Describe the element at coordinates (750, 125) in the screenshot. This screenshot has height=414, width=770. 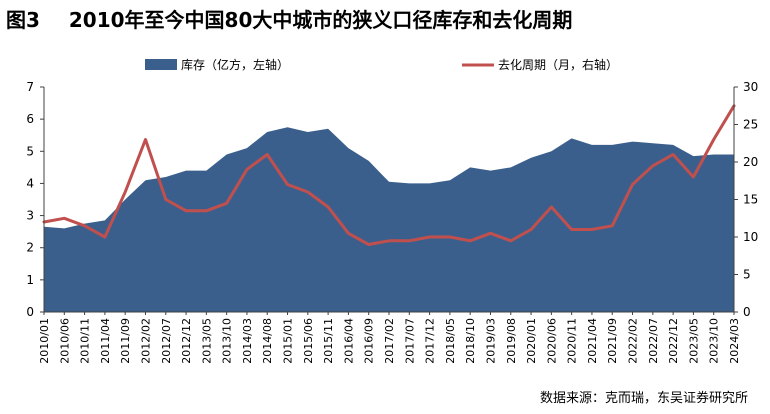
I see `right-tick-label: 25` at that location.